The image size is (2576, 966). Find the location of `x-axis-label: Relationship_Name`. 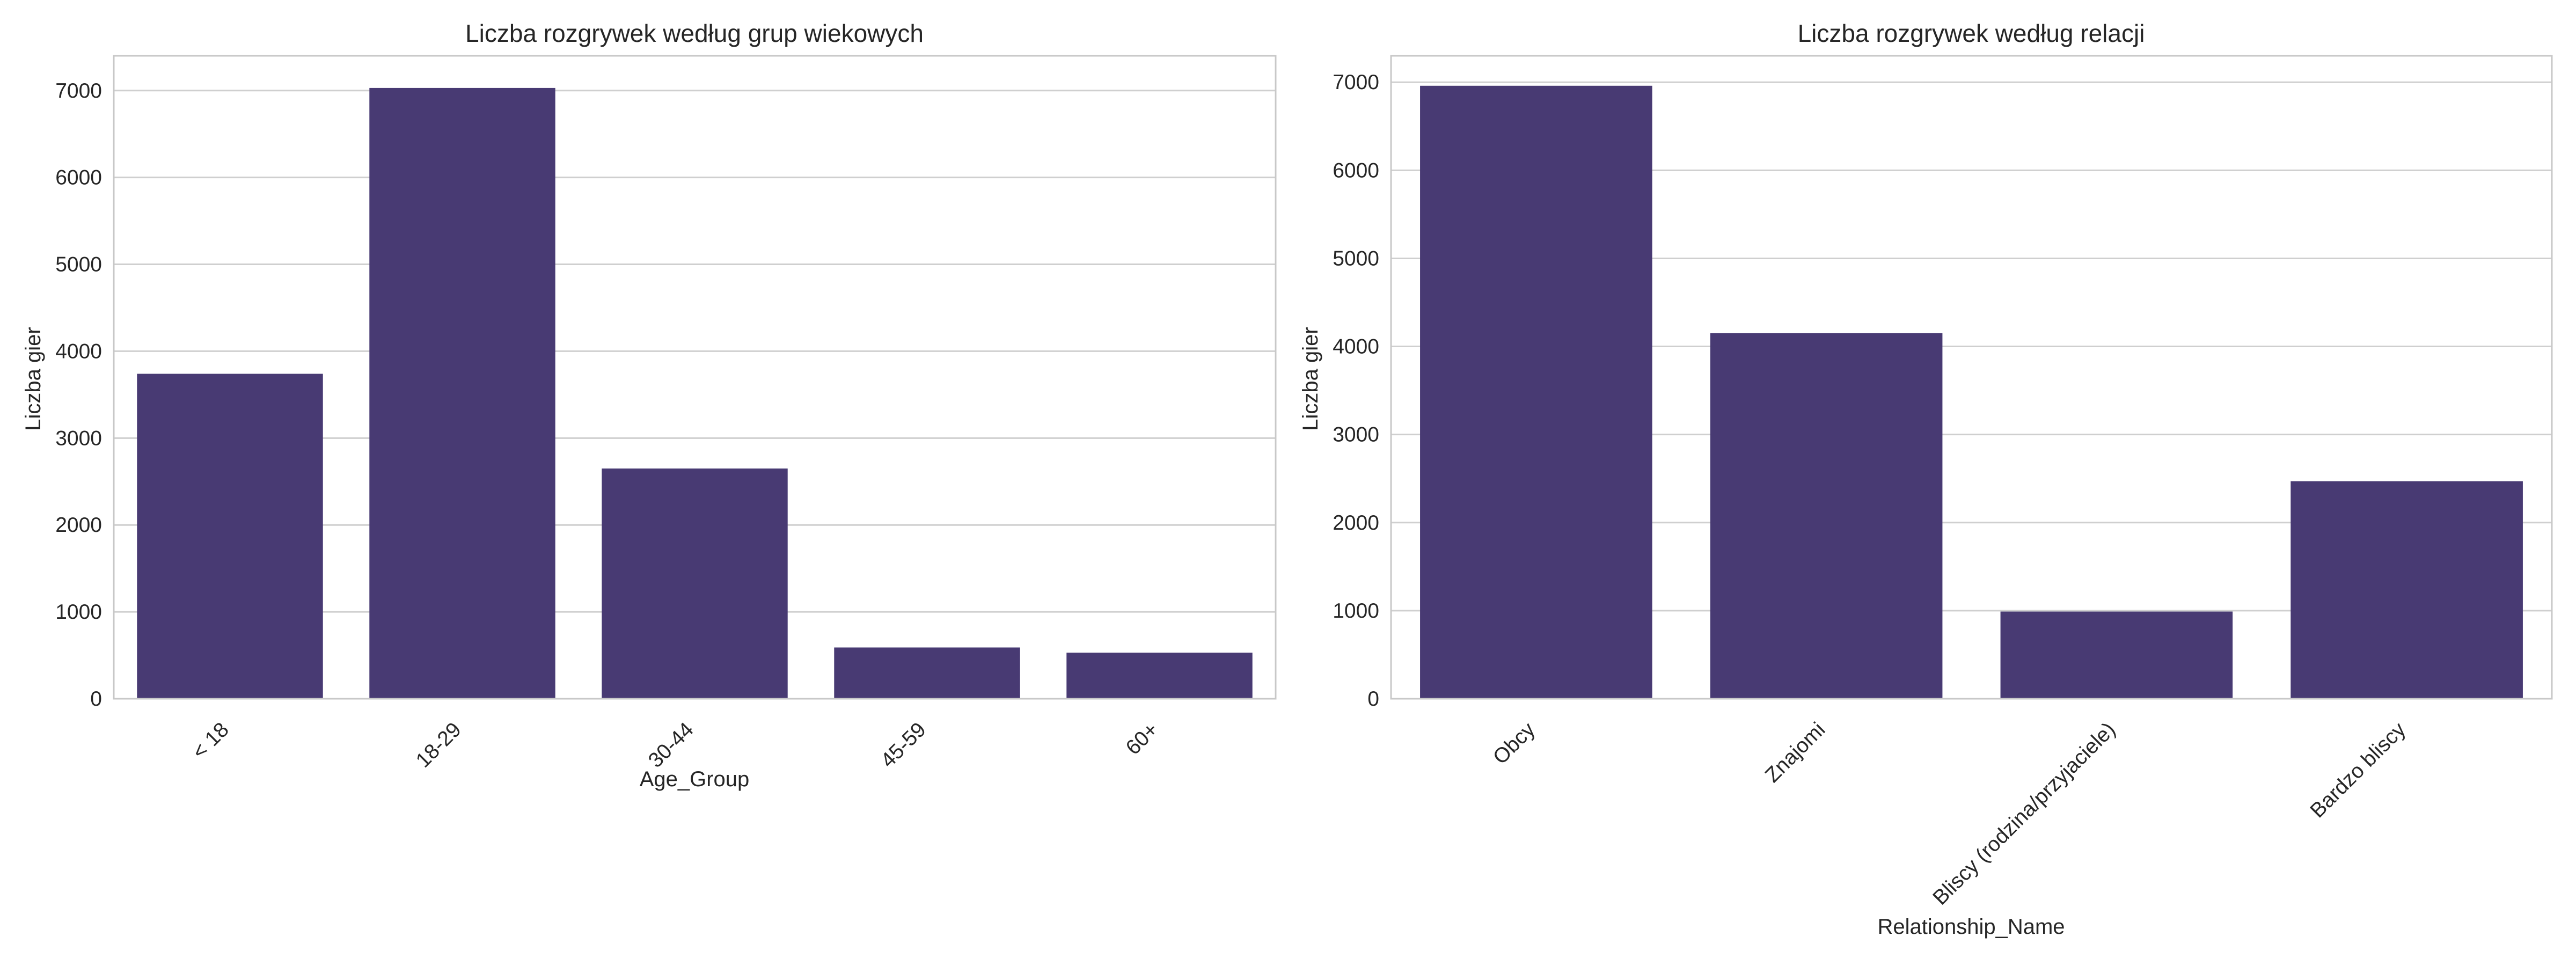

x-axis-label: Relationship_Name is located at coordinates (1971, 927).